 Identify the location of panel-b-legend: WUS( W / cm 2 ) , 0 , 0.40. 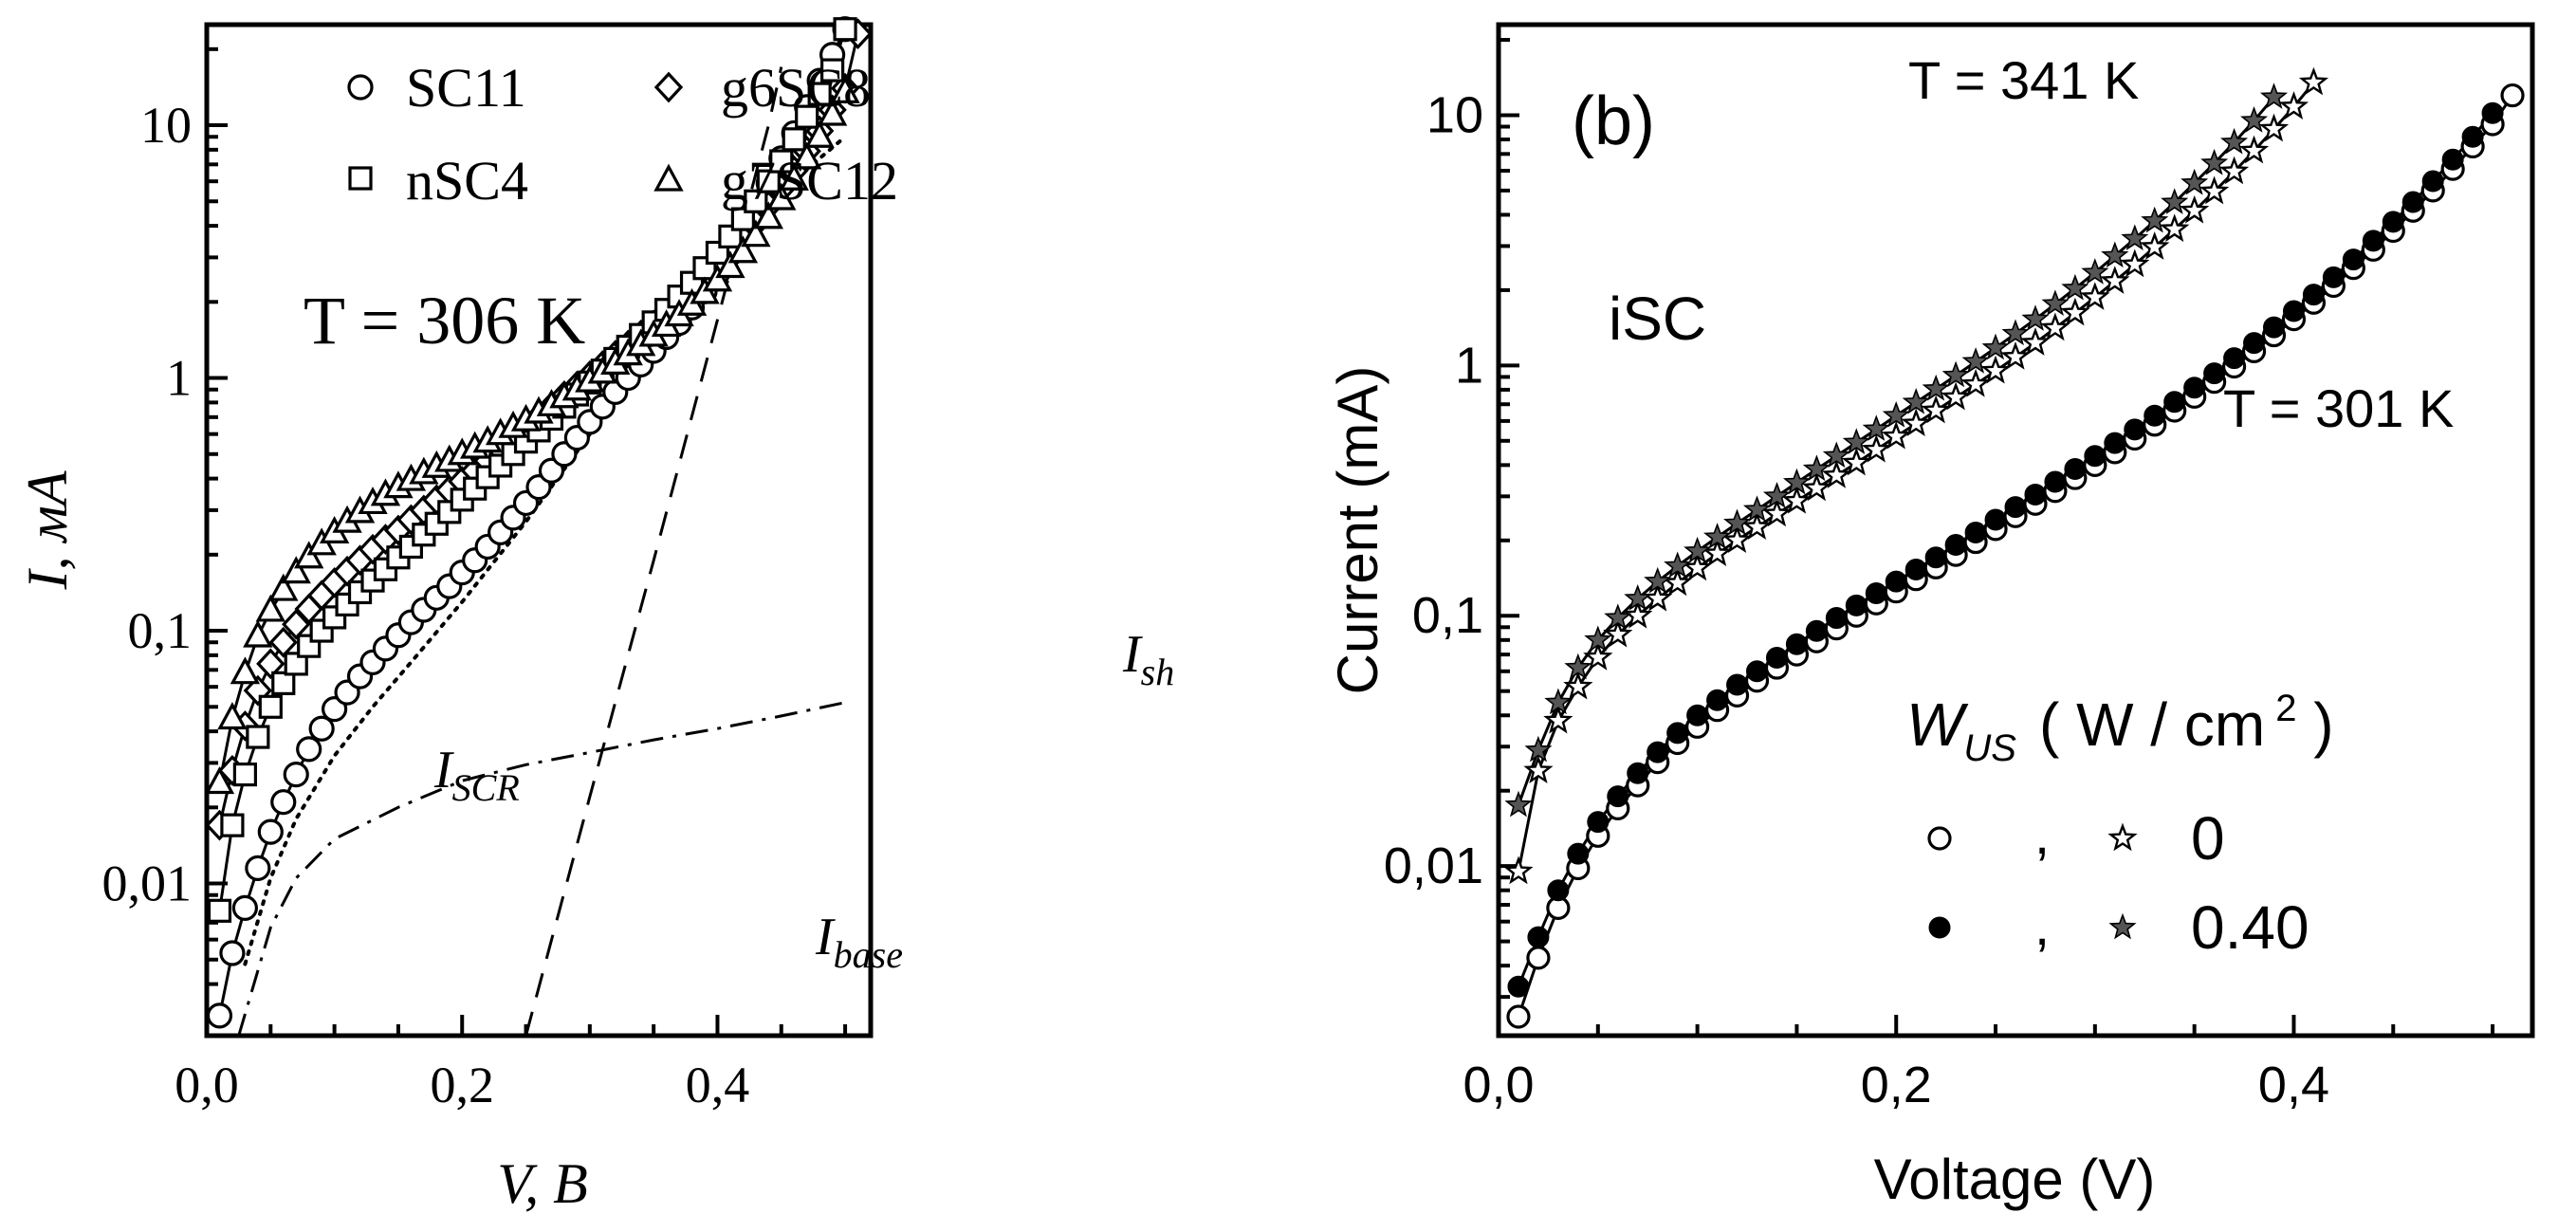
(2120, 825).